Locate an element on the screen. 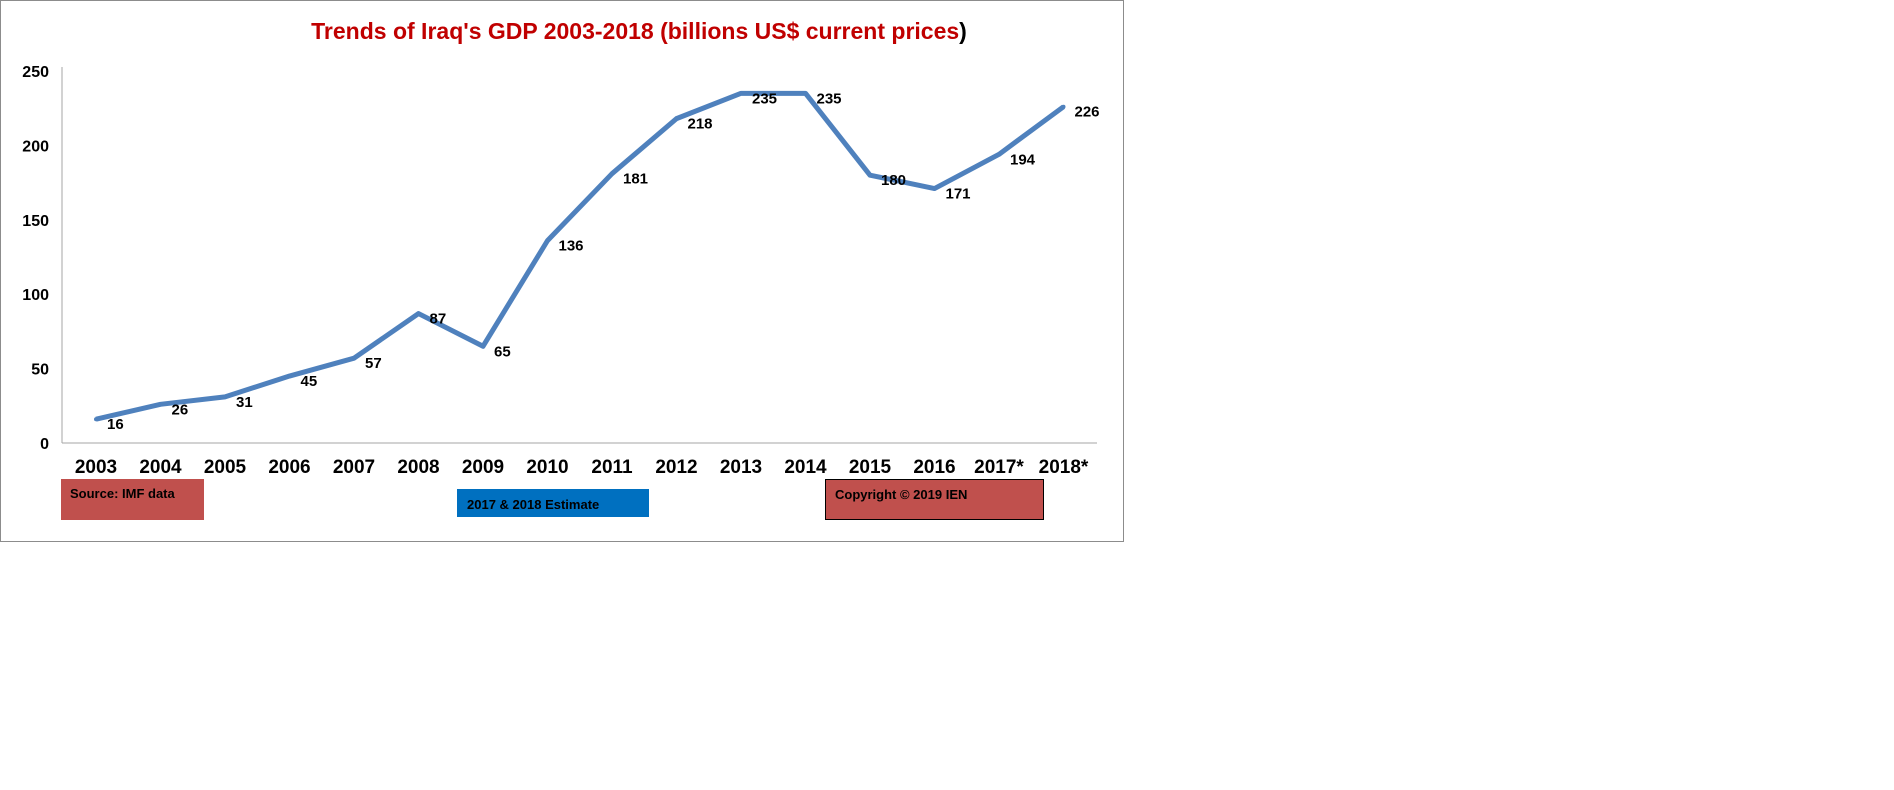 The width and height of the screenshot is (1894, 790). x-tick-label: 2018* is located at coordinates (1064, 467).